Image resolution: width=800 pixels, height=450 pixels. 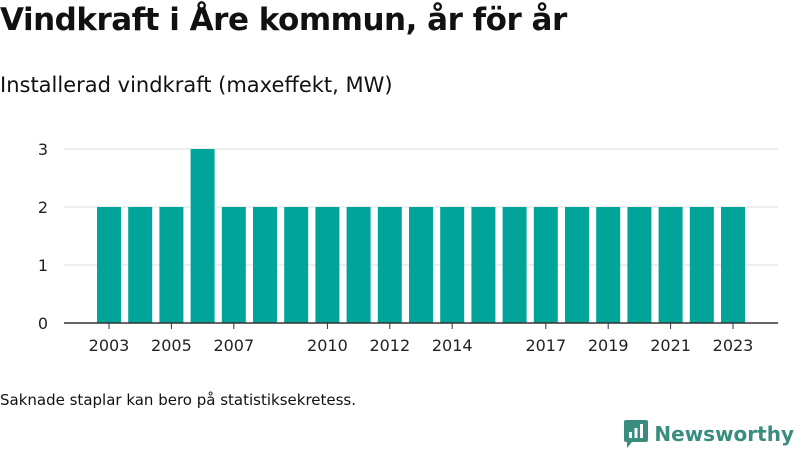 What do you see at coordinates (171, 345) in the screenshot?
I see `x-tick-label: 2005` at bounding box center [171, 345].